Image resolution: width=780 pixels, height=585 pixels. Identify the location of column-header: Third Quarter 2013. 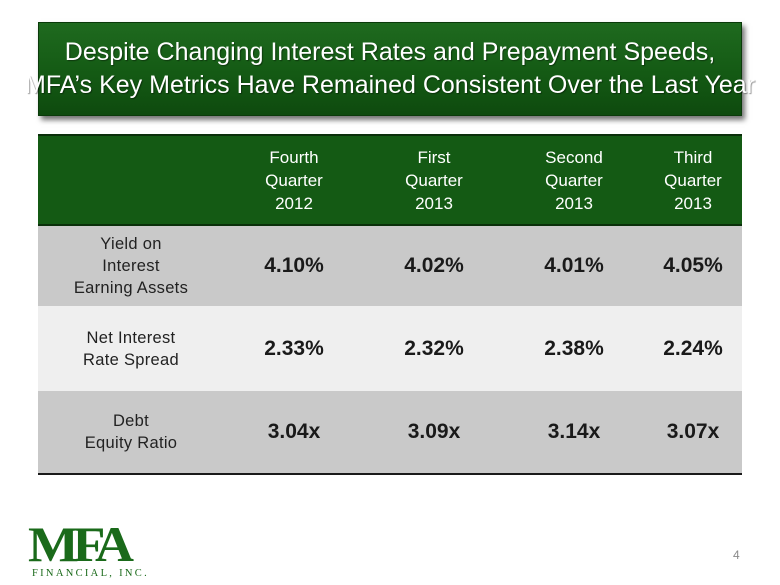
(693, 180).